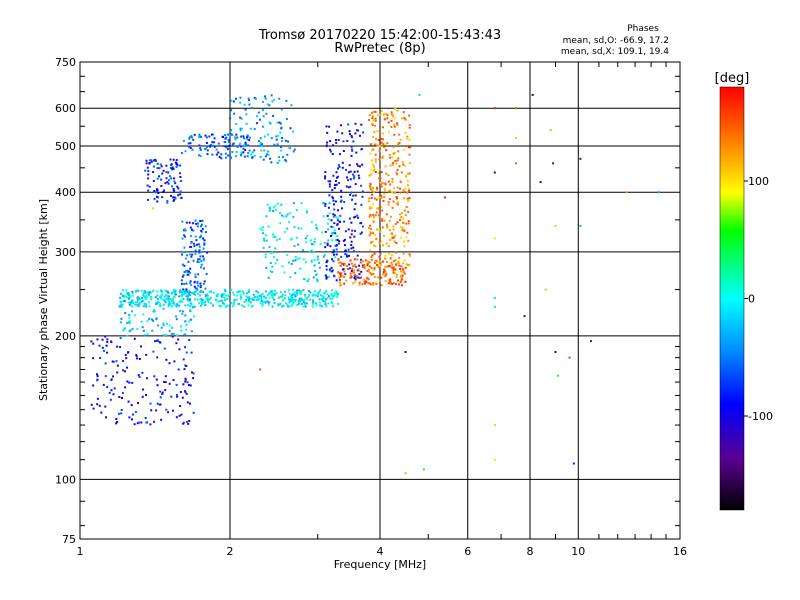 The width and height of the screenshot is (800, 600). I want to click on y-tick-label: 75, so click(69, 539).